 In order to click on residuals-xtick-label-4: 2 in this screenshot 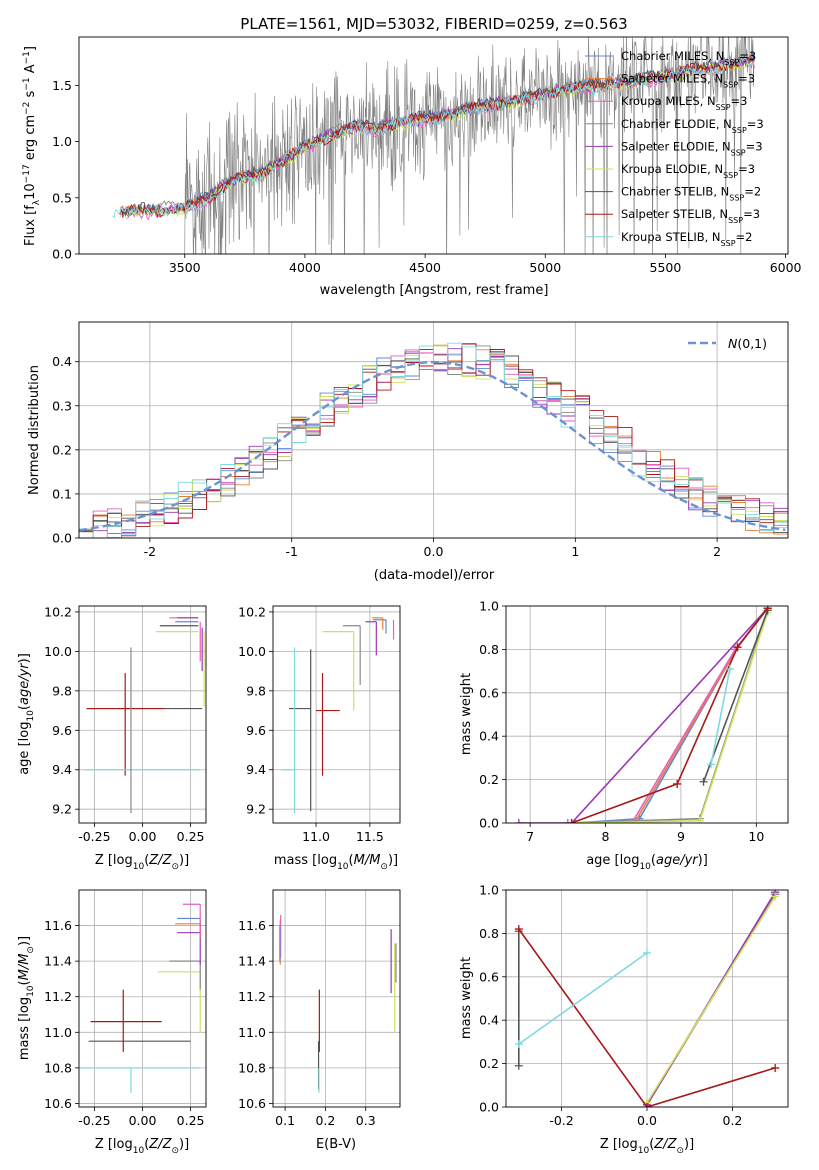, I will do `click(717, 551)`.